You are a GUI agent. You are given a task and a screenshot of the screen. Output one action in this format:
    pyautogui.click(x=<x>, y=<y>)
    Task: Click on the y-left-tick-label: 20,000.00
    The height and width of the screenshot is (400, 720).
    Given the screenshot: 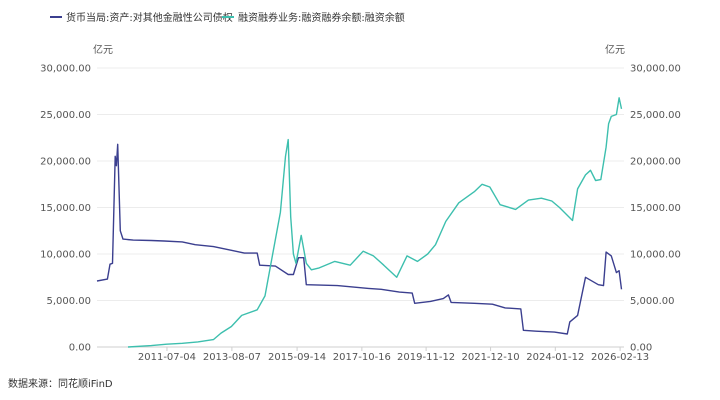 What is the action you would take?
    pyautogui.click(x=65, y=162)
    